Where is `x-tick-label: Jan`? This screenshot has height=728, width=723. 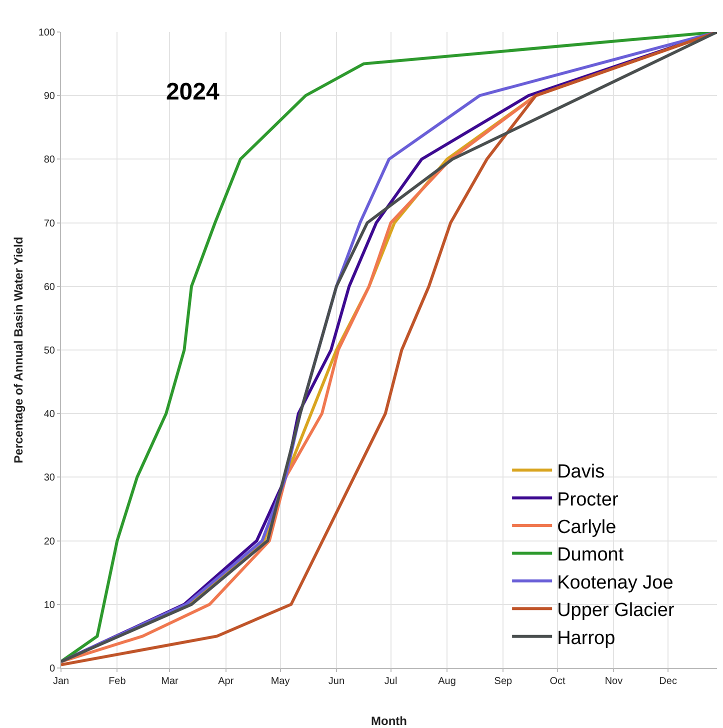
x-tick-label: Jan is located at coordinates (61, 681).